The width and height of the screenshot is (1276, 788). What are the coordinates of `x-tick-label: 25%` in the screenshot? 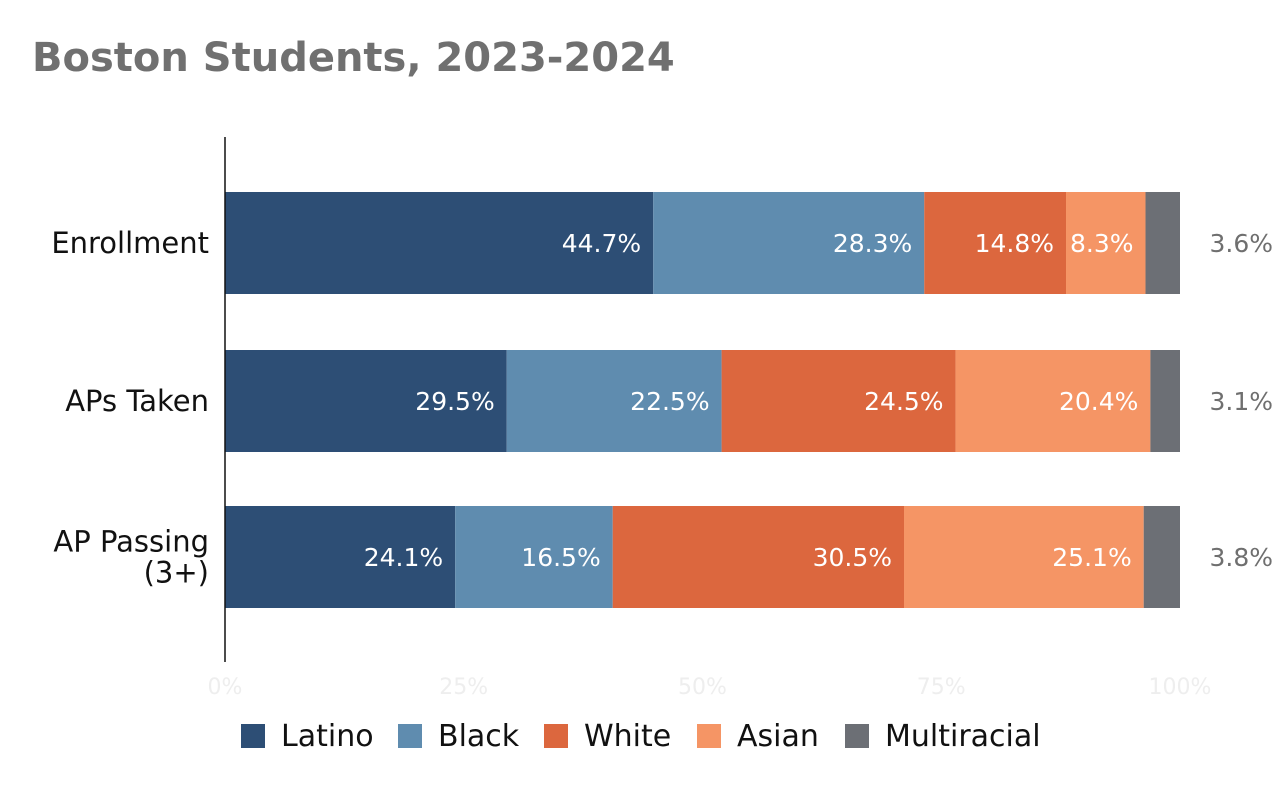 It's located at (463, 687).